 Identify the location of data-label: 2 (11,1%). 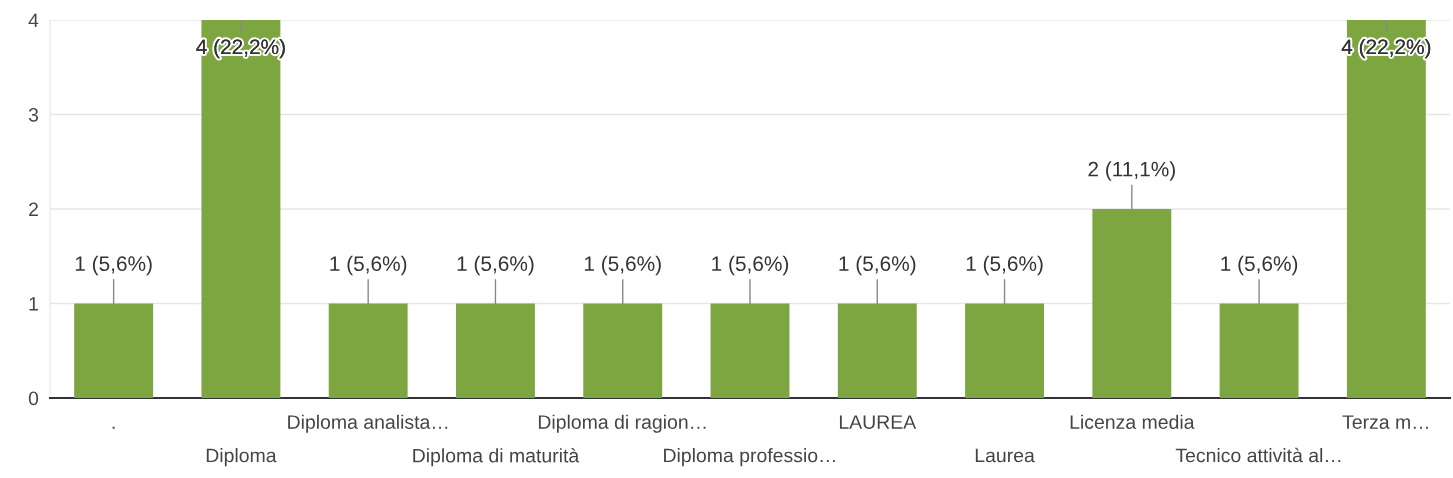
(1131, 171).